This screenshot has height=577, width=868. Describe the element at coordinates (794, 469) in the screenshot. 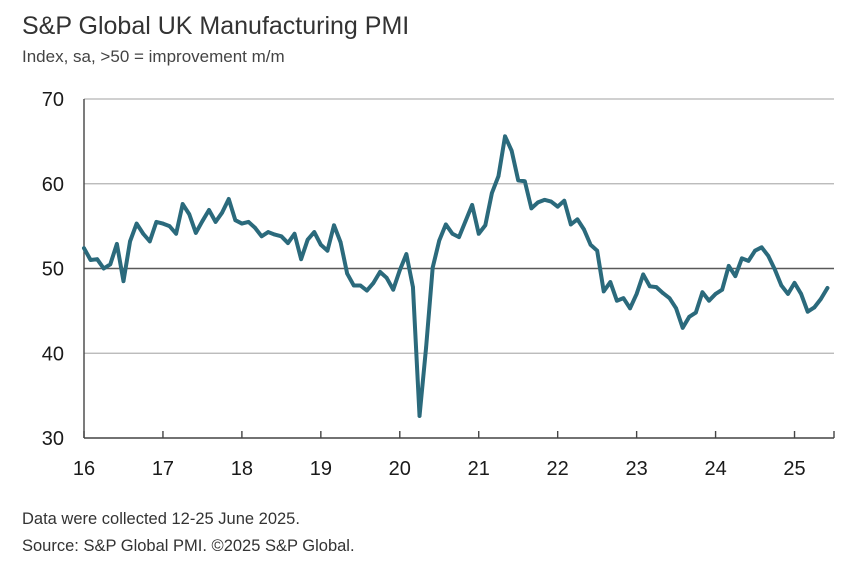

I see `x-tick-label-25: 25` at that location.